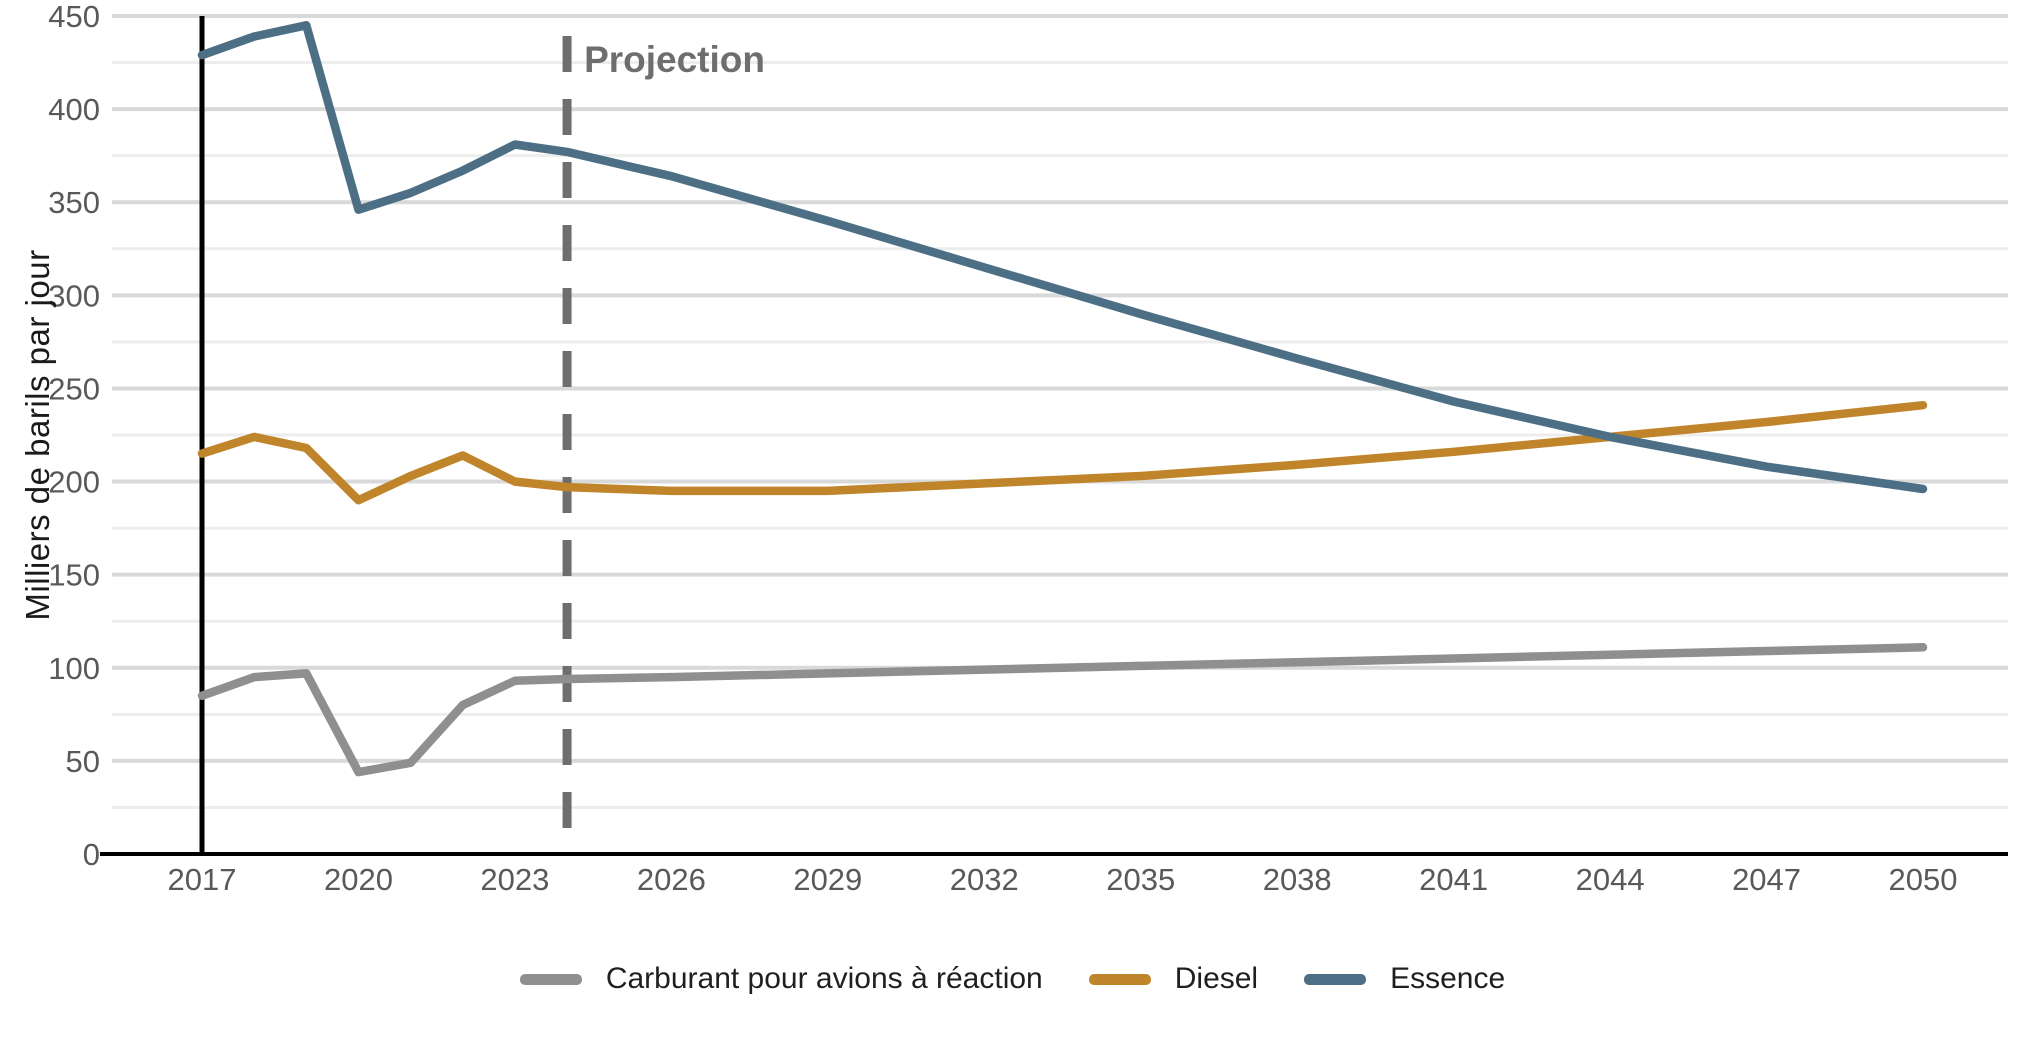 This screenshot has height=1050, width=2025. I want to click on x-tick-label: 2035, so click(1140, 879).